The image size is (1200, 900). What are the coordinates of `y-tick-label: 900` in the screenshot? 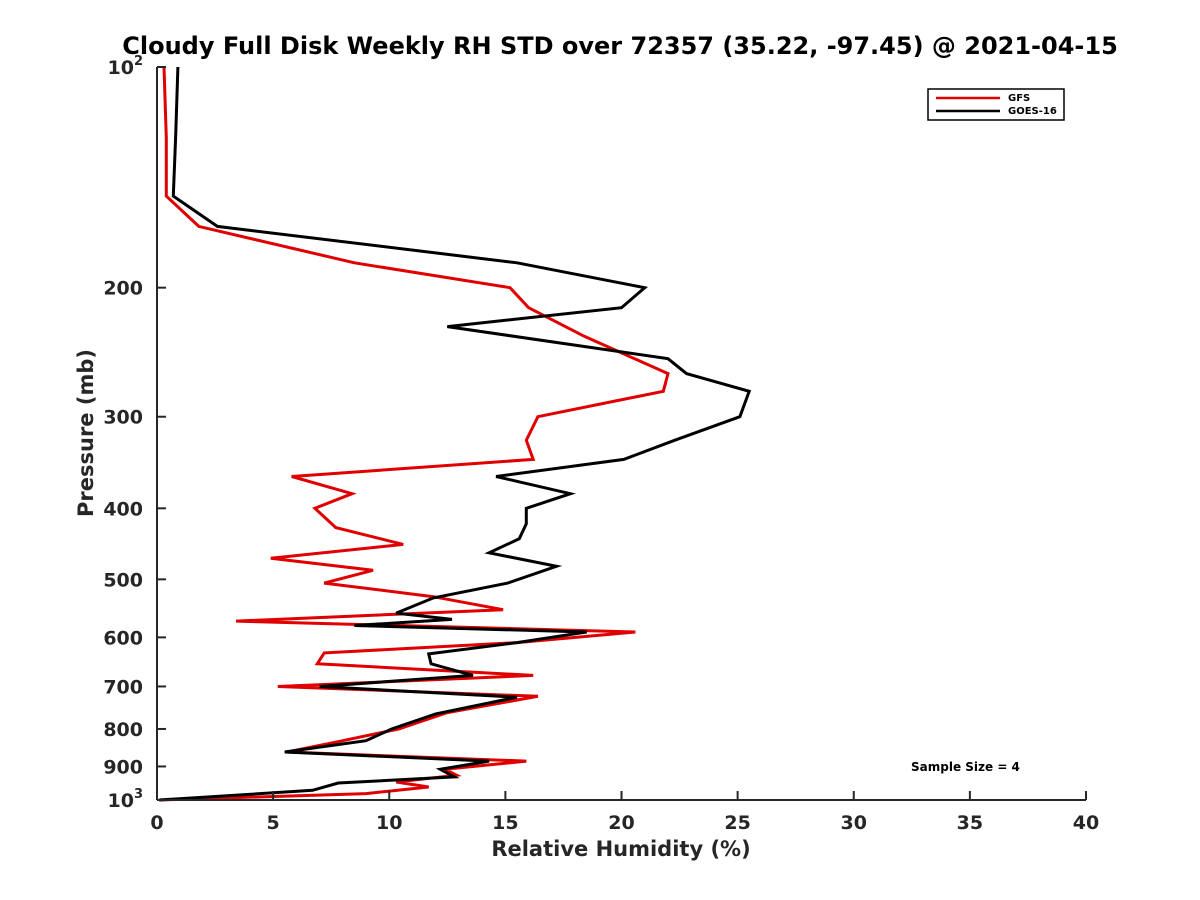 It's located at (123, 767).